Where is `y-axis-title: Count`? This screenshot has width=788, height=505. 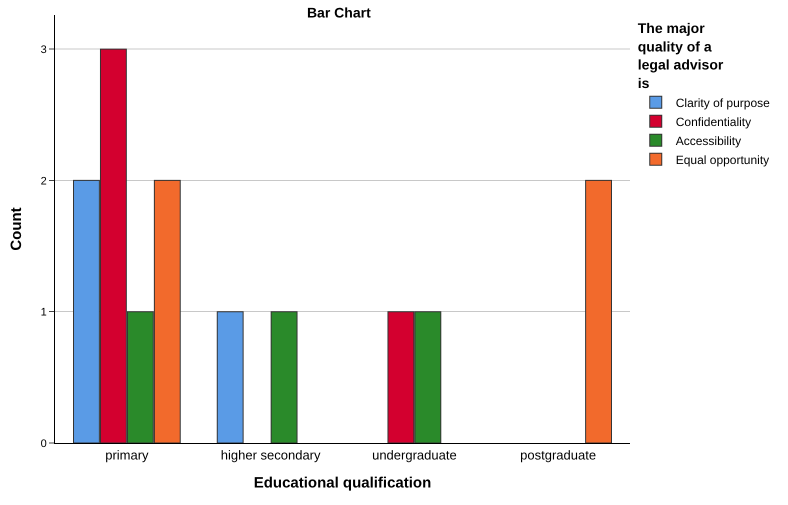 y-axis-title: Count is located at coordinates (16, 229).